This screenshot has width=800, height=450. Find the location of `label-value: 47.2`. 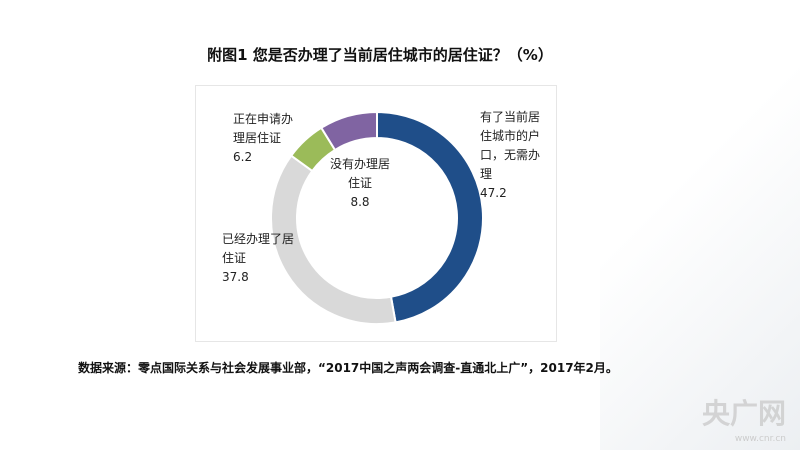

label-value: 47.2 is located at coordinates (493, 193).